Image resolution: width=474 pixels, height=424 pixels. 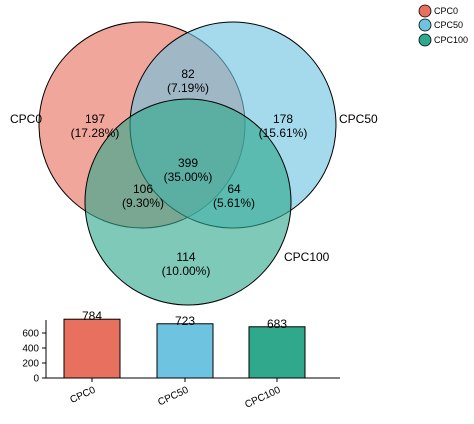 What do you see at coordinates (234, 203) in the screenshot?
I see `region-cpc50-cpc100-percent: (5.61%)` at bounding box center [234, 203].